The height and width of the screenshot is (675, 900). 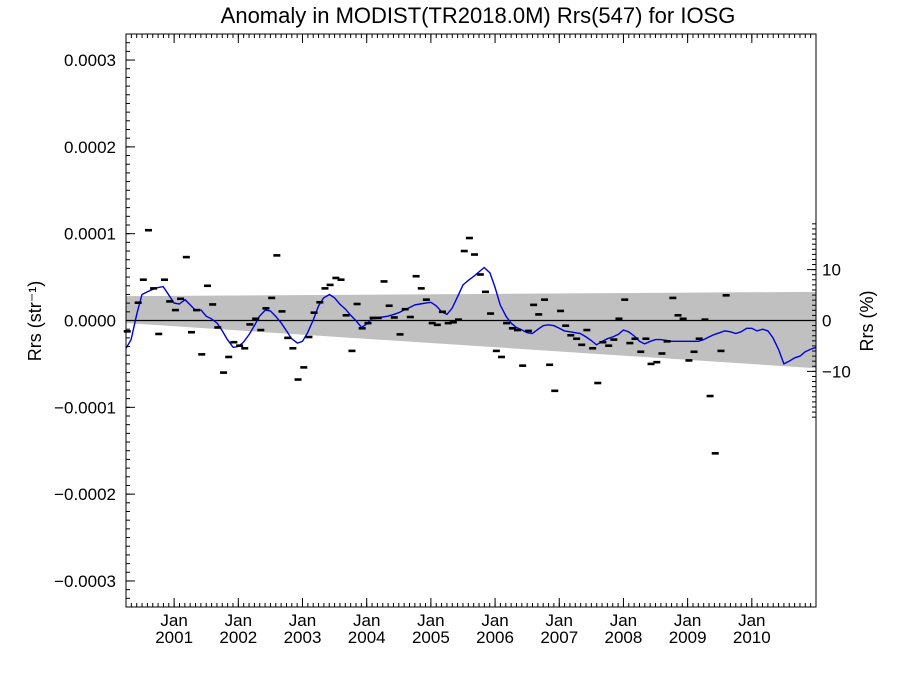 I want to click on y-tick-label: 0.0001, so click(x=90, y=234).